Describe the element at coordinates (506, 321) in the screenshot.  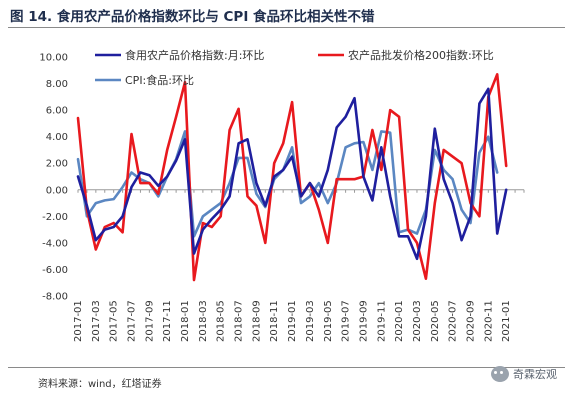
I see `x-tick-label: 2021-01` at that location.